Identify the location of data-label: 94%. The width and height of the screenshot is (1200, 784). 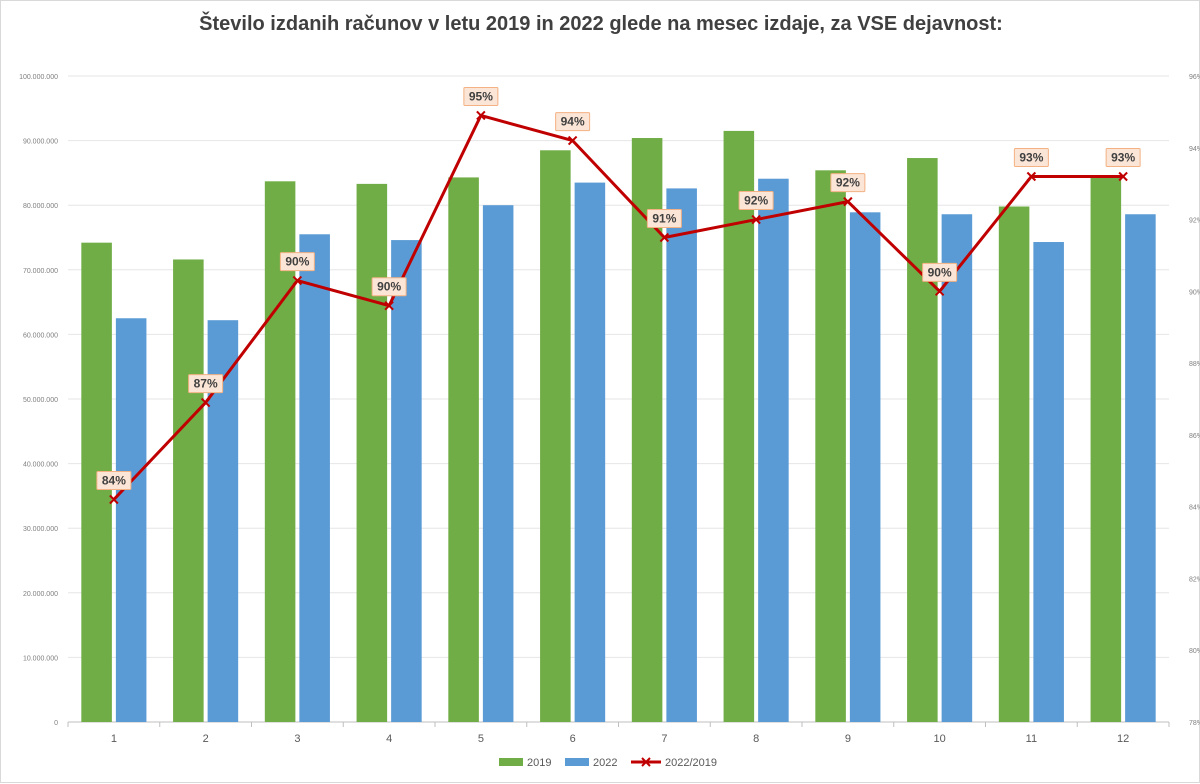
(573, 122).